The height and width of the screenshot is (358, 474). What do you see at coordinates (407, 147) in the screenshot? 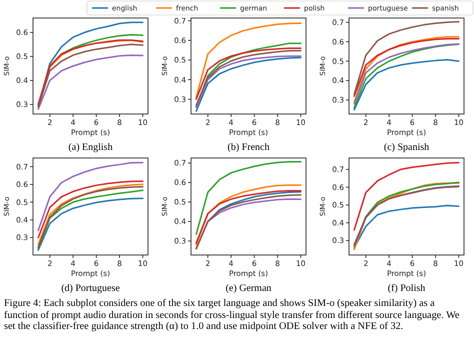
I see `text: (c) Spanish` at bounding box center [407, 147].